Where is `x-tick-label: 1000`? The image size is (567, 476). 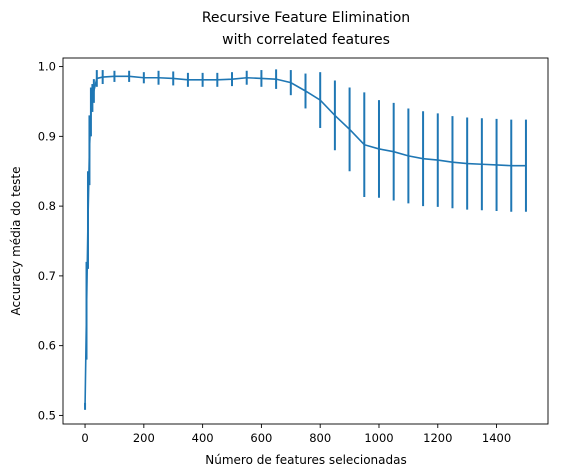
x-tick-label: 1000 is located at coordinates (378, 438).